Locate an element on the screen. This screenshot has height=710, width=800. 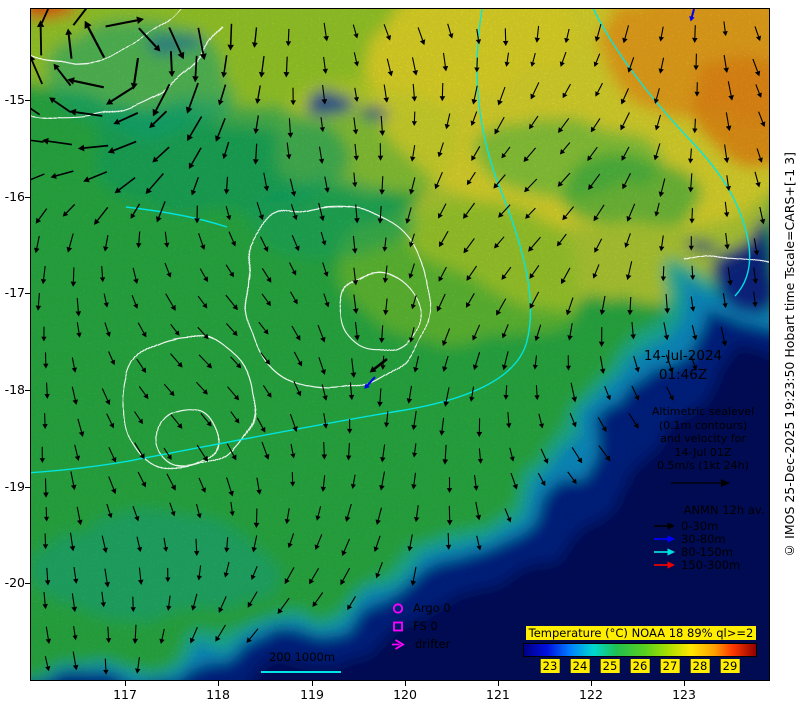
scale-arrow-icon is located at coordinates (700, 483).